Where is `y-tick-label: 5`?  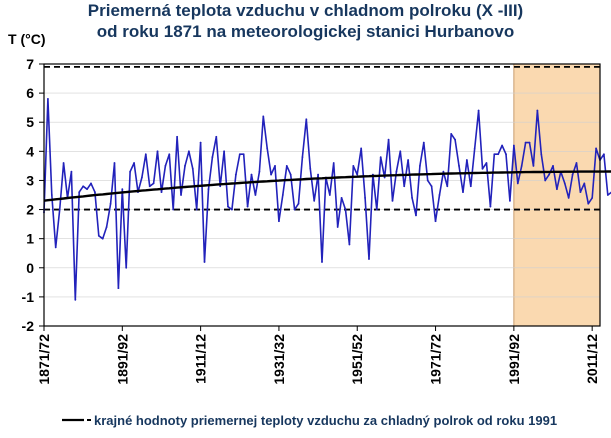
y-tick-label: 5 is located at coordinates (30, 122).